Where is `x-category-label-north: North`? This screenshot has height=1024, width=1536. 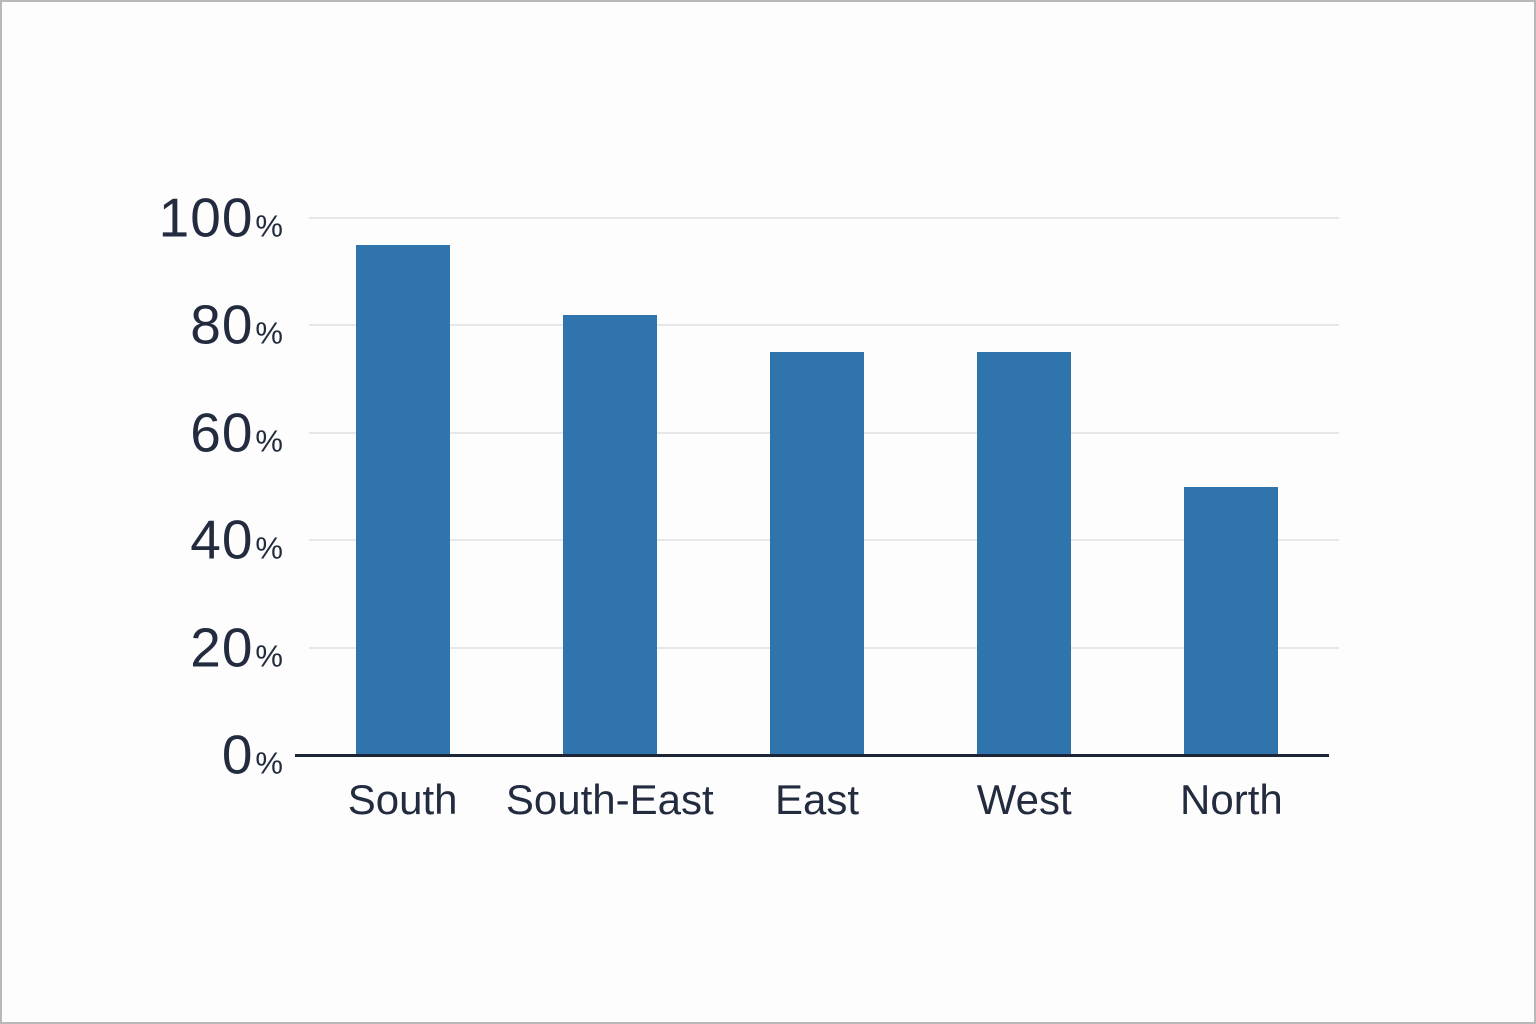 x-category-label-north: North is located at coordinates (1231, 799).